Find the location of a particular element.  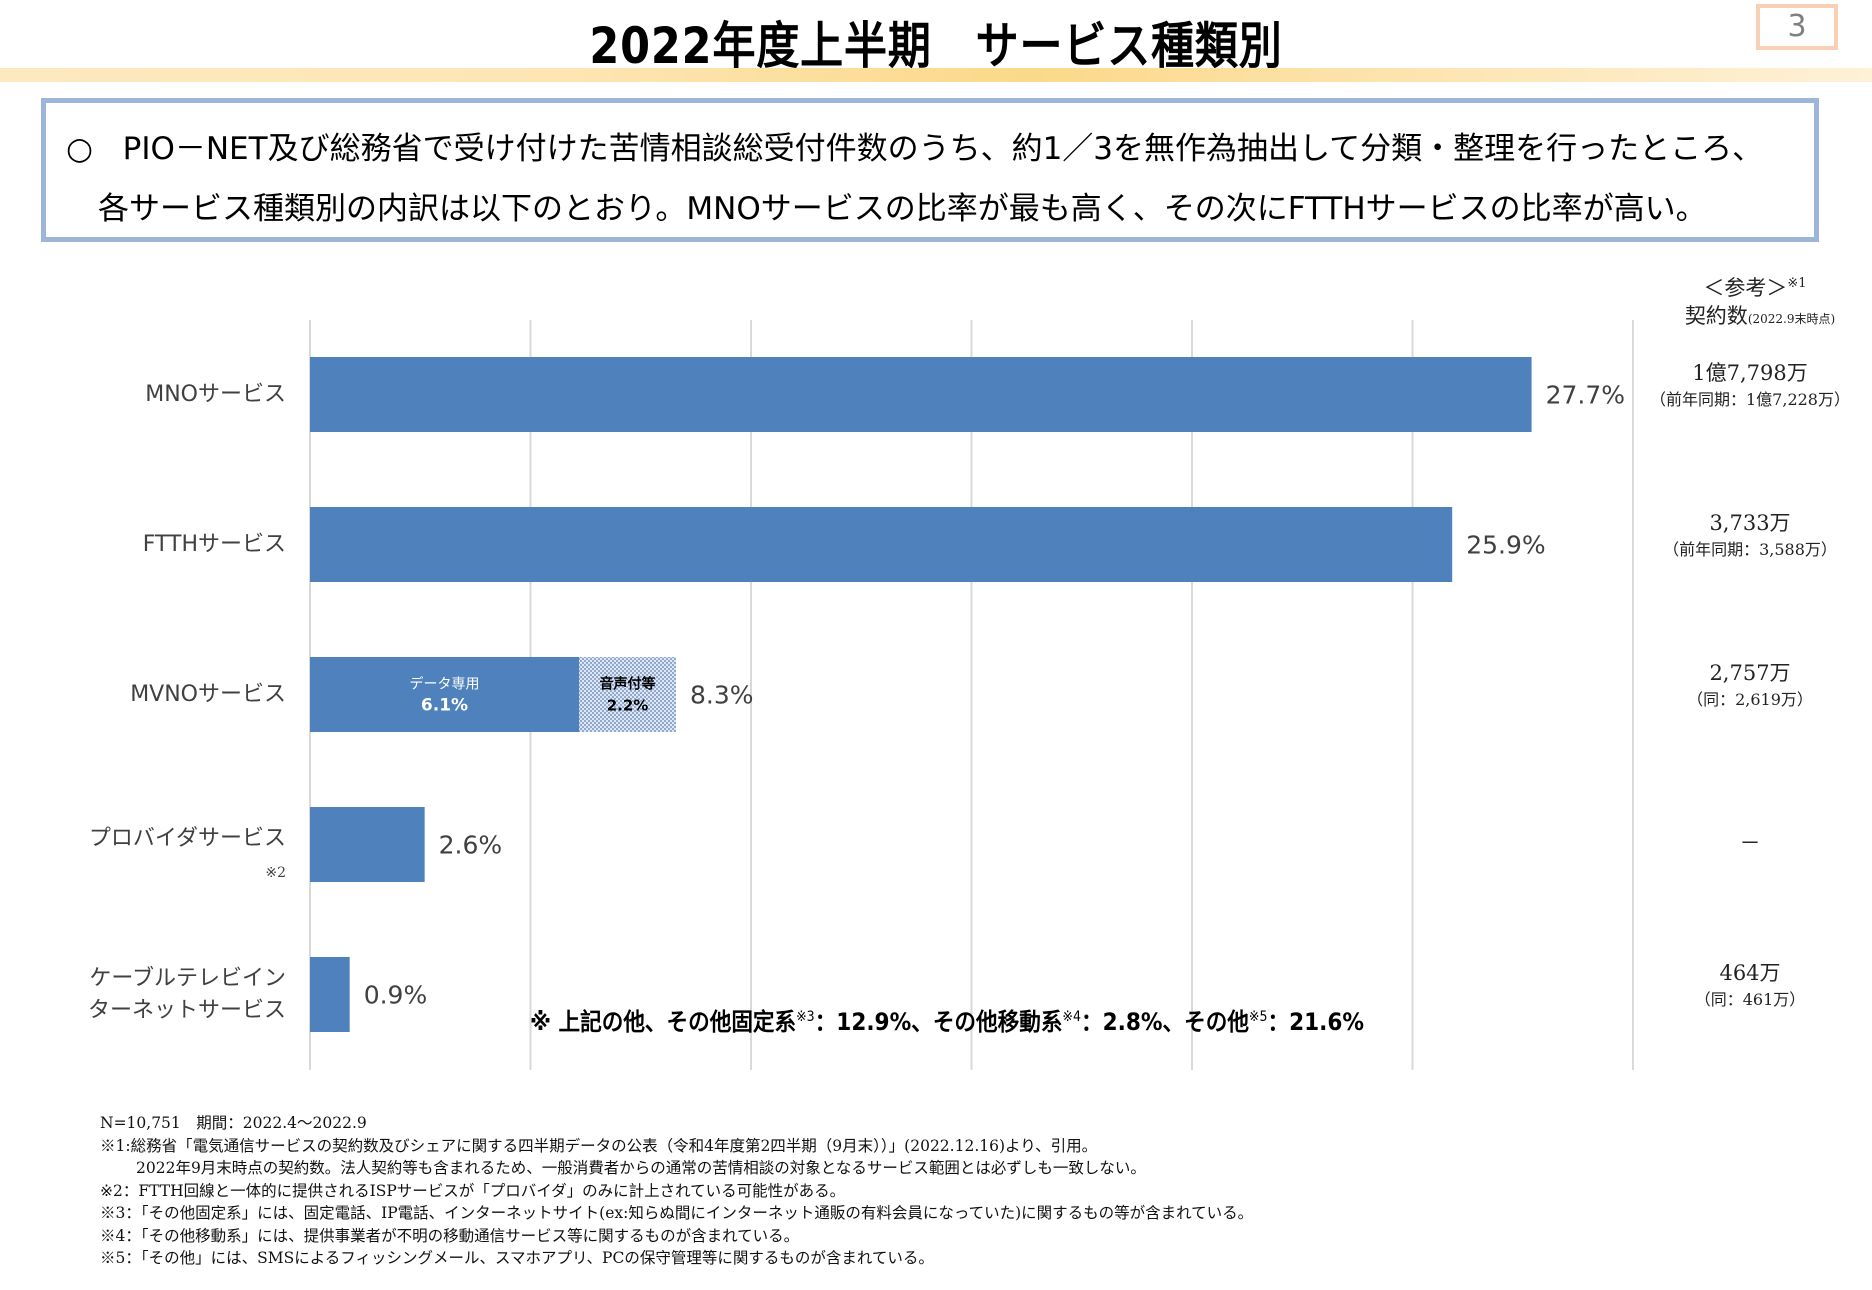

page-number: 3 is located at coordinates (1797, 27).